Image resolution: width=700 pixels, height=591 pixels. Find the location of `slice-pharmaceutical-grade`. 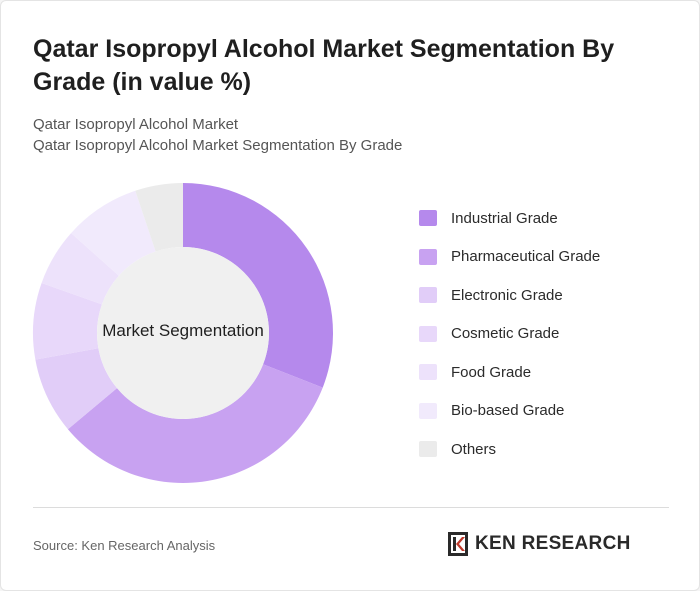

slice-pharmaceutical-grade is located at coordinates (195, 424).